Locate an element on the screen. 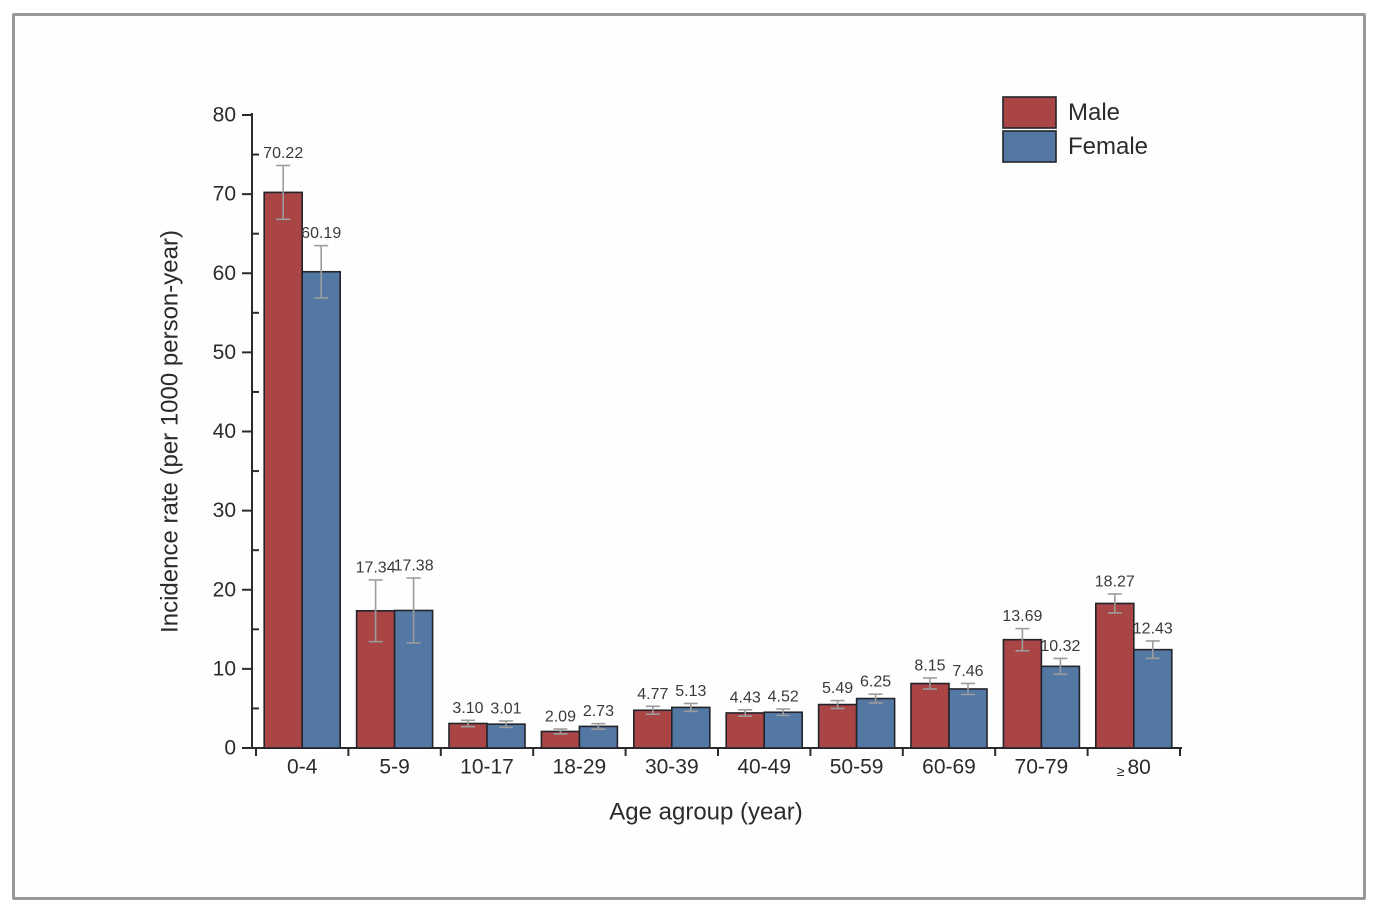 The image size is (1384, 916). value-label: 3.10 is located at coordinates (467, 708).